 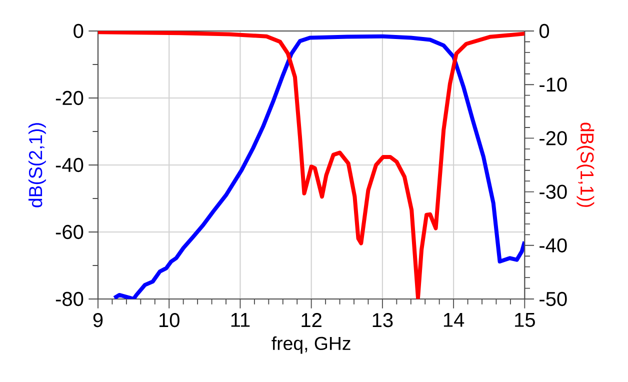 I want to click on x-tick-label: 15, so click(x=525, y=320).